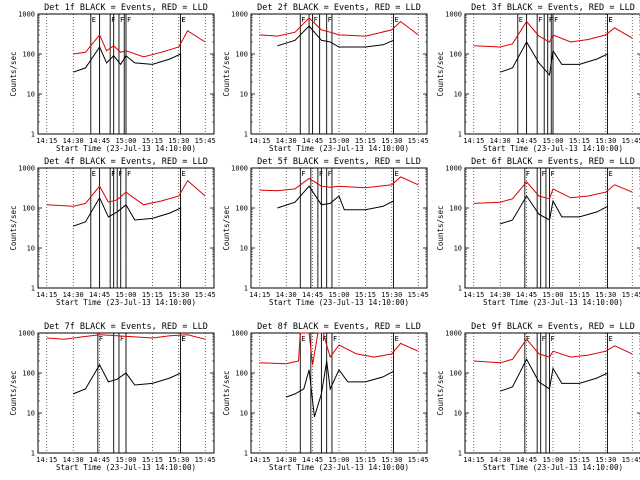 The image size is (640, 480). Describe the element at coordinates (339, 8) in the screenshot. I see `panel-title: Det 2f BLACK = Events, RED = LLD` at that location.